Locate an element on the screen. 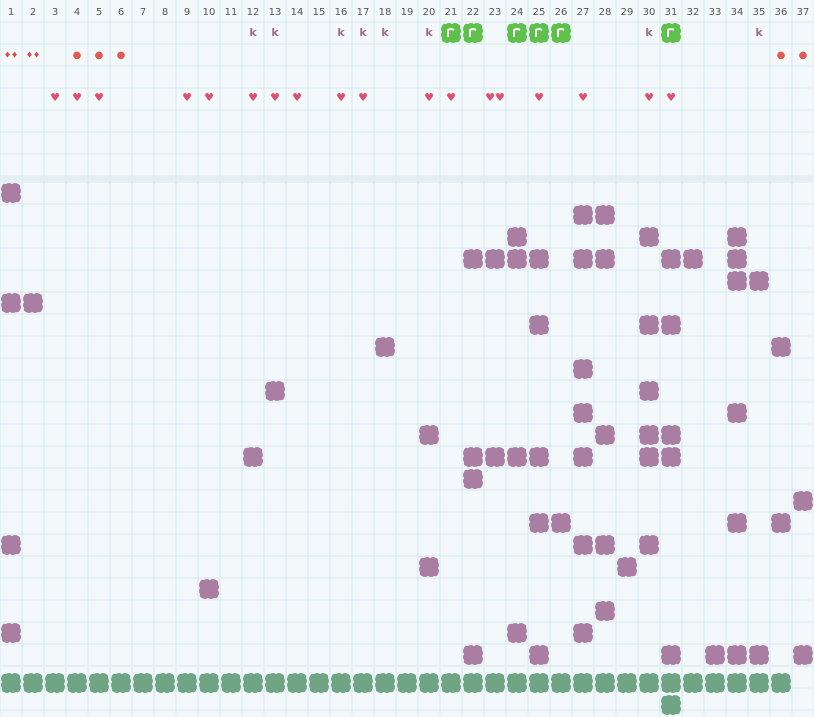 This screenshot has height=717, width=814. column-number: 1 is located at coordinates (11, 12).